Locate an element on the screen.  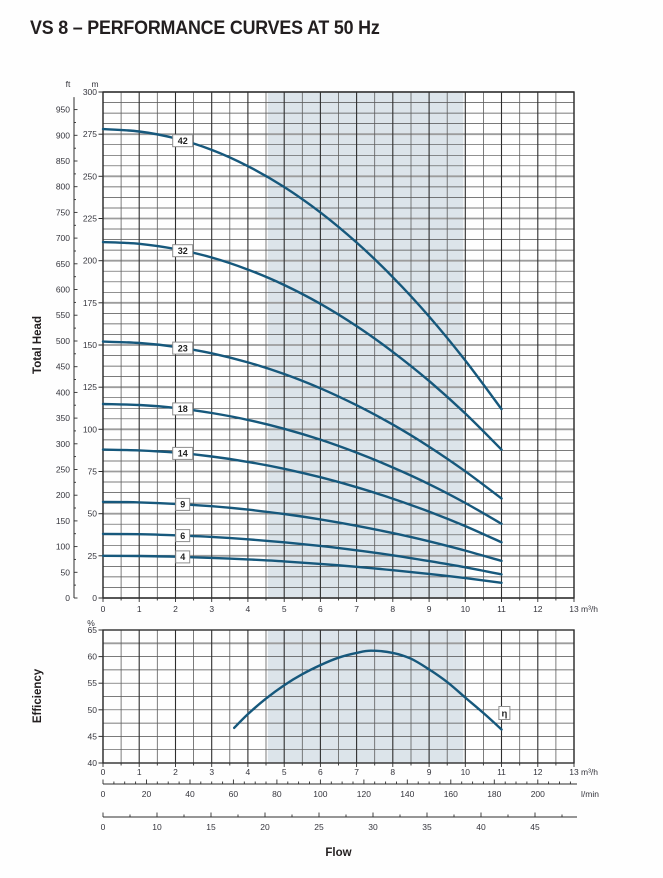
main-x-tick-label: 10 is located at coordinates (466, 609).